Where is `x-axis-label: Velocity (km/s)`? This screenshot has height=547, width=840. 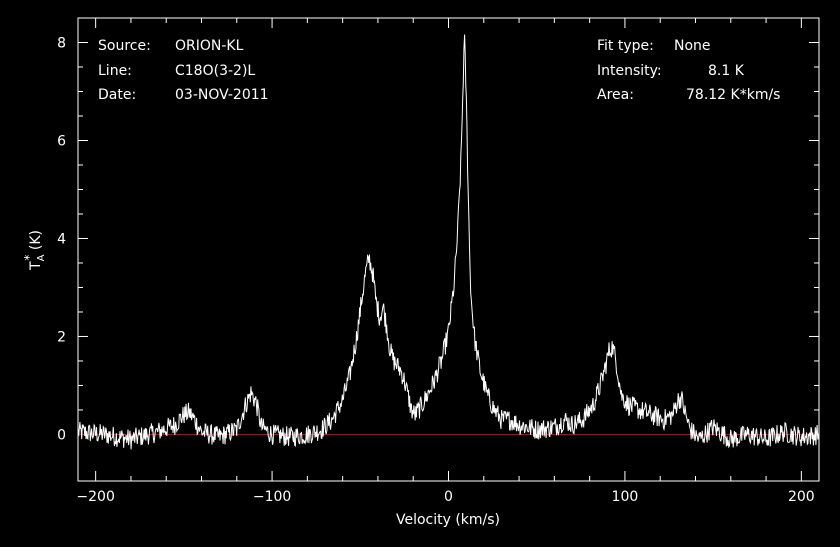
x-axis-label: Velocity (km/s) is located at coordinates (448, 520).